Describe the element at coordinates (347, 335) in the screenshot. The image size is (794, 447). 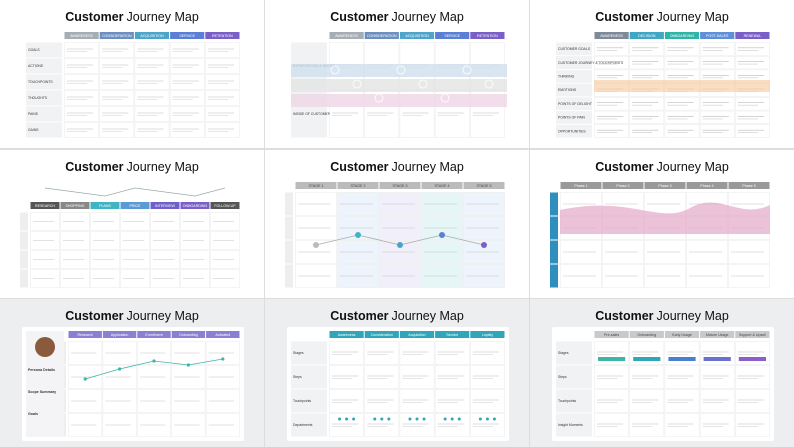
I see `stage-label: Awareness` at that location.